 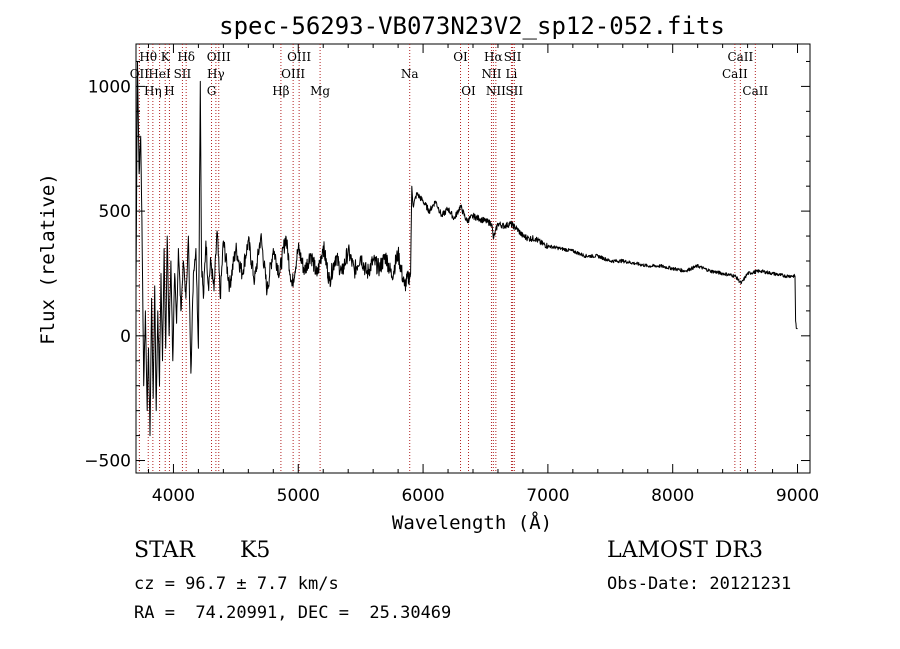 What do you see at coordinates (699, 584) in the screenshot?
I see `obs-date: Obs-Date: 20121231` at bounding box center [699, 584].